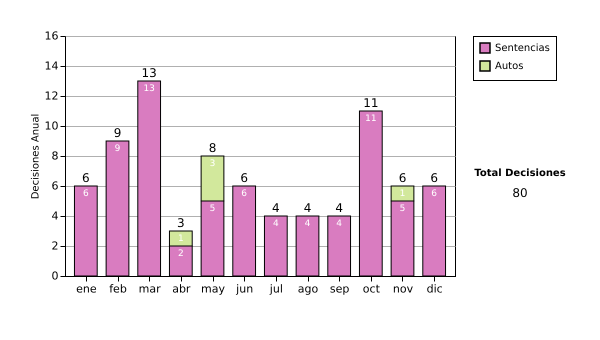  What do you see at coordinates (370, 103) in the screenshot?
I see `total-label: 11` at bounding box center [370, 103].